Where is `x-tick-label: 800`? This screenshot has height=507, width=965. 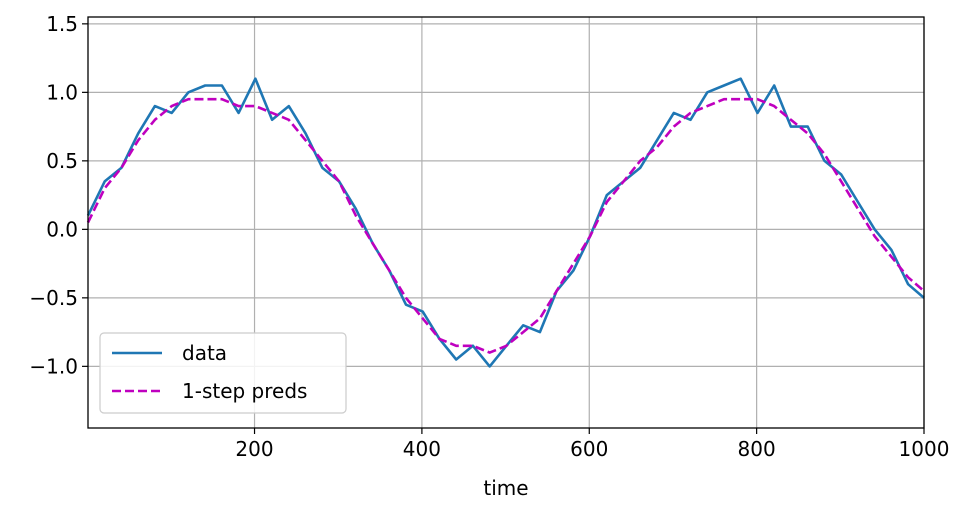
x-tick-label: 800 is located at coordinates (757, 449).